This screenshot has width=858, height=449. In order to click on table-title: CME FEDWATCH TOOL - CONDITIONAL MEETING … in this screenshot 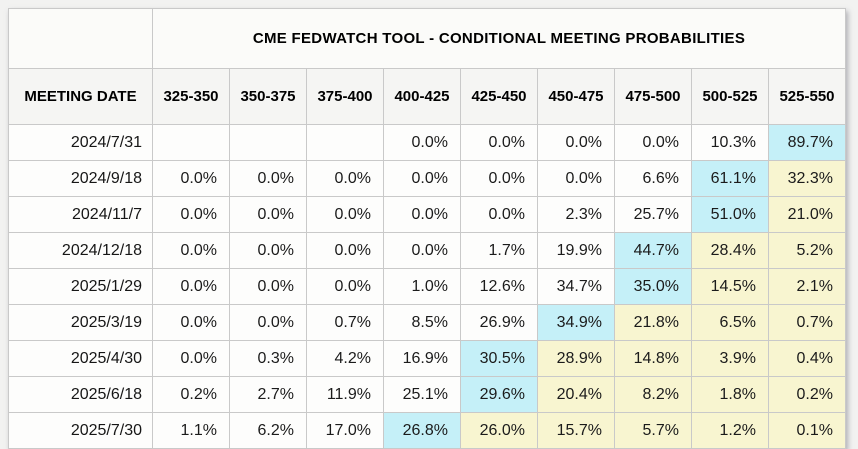, I will do `click(499, 38)`.